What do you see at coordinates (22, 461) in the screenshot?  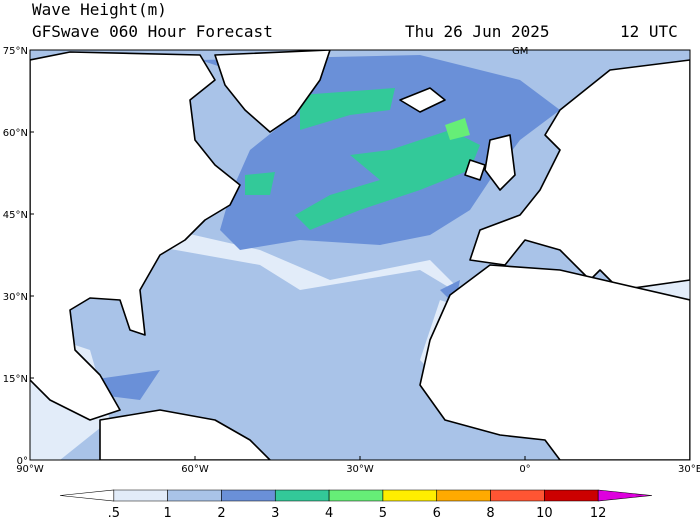 I see `lat-label: 0°` at bounding box center [22, 461].